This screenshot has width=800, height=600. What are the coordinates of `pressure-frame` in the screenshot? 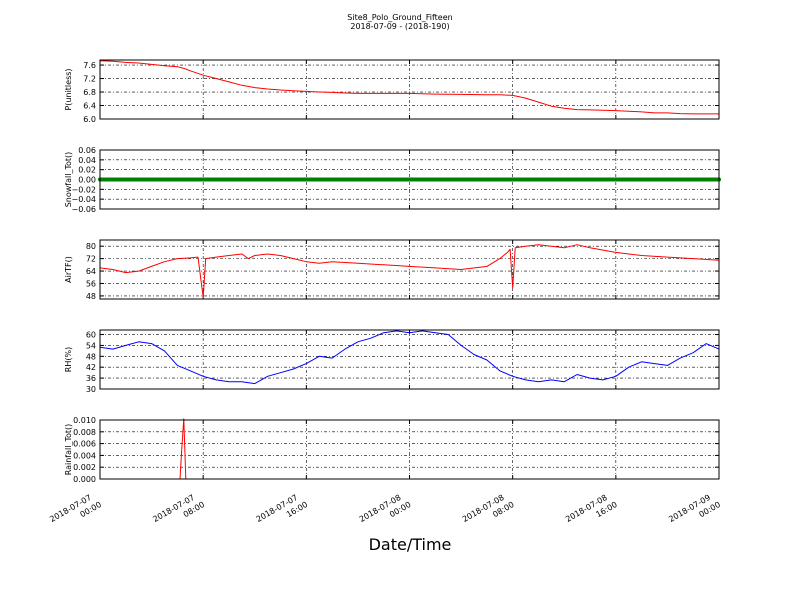 It's located at (409, 89).